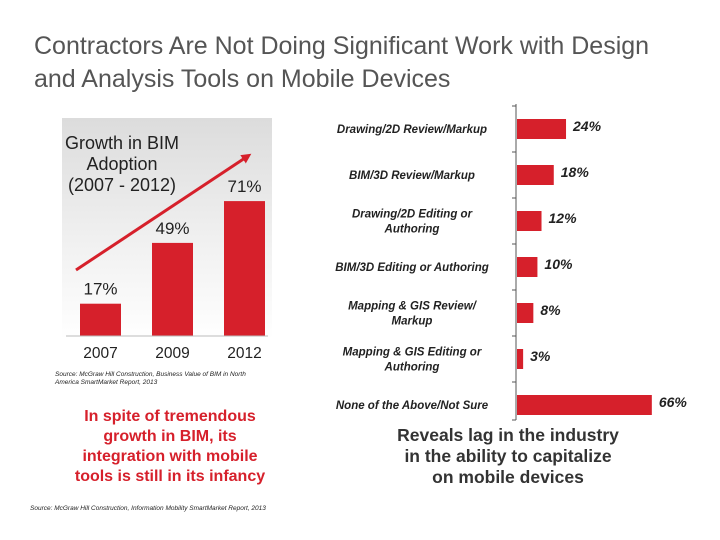 The image size is (720, 540). Describe the element at coordinates (170, 456) in the screenshot. I see `callout-line-3: integration with mobile` at that location.